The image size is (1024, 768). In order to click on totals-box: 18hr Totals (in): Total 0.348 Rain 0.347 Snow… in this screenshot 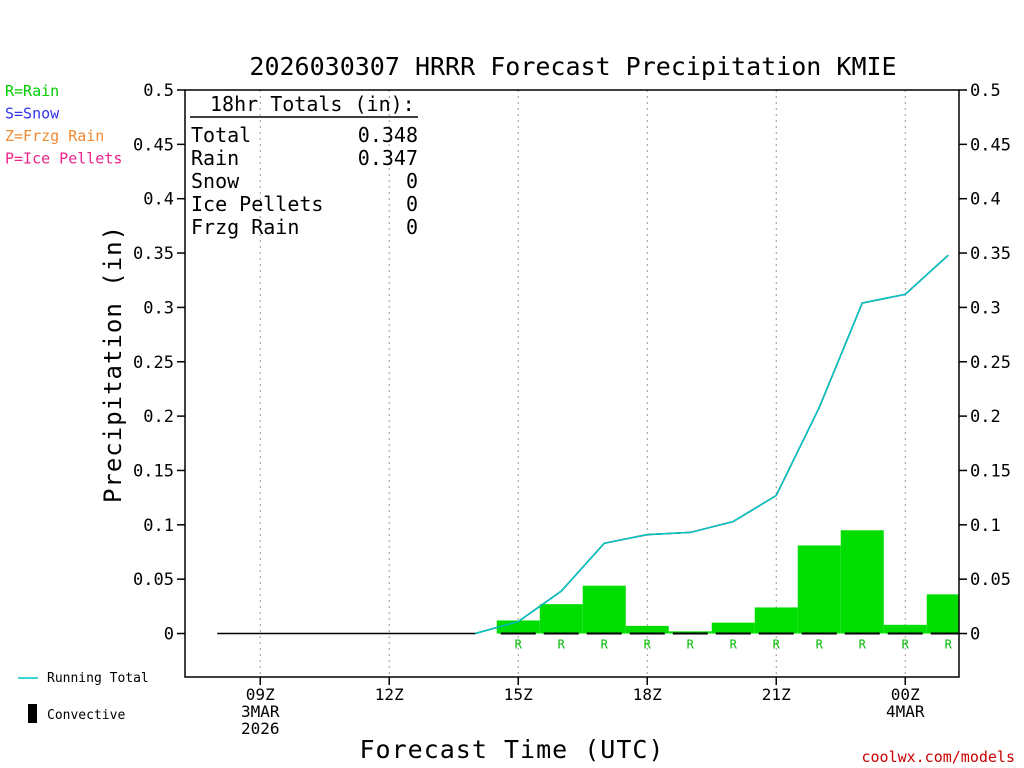, I will do `click(304, 165)`.